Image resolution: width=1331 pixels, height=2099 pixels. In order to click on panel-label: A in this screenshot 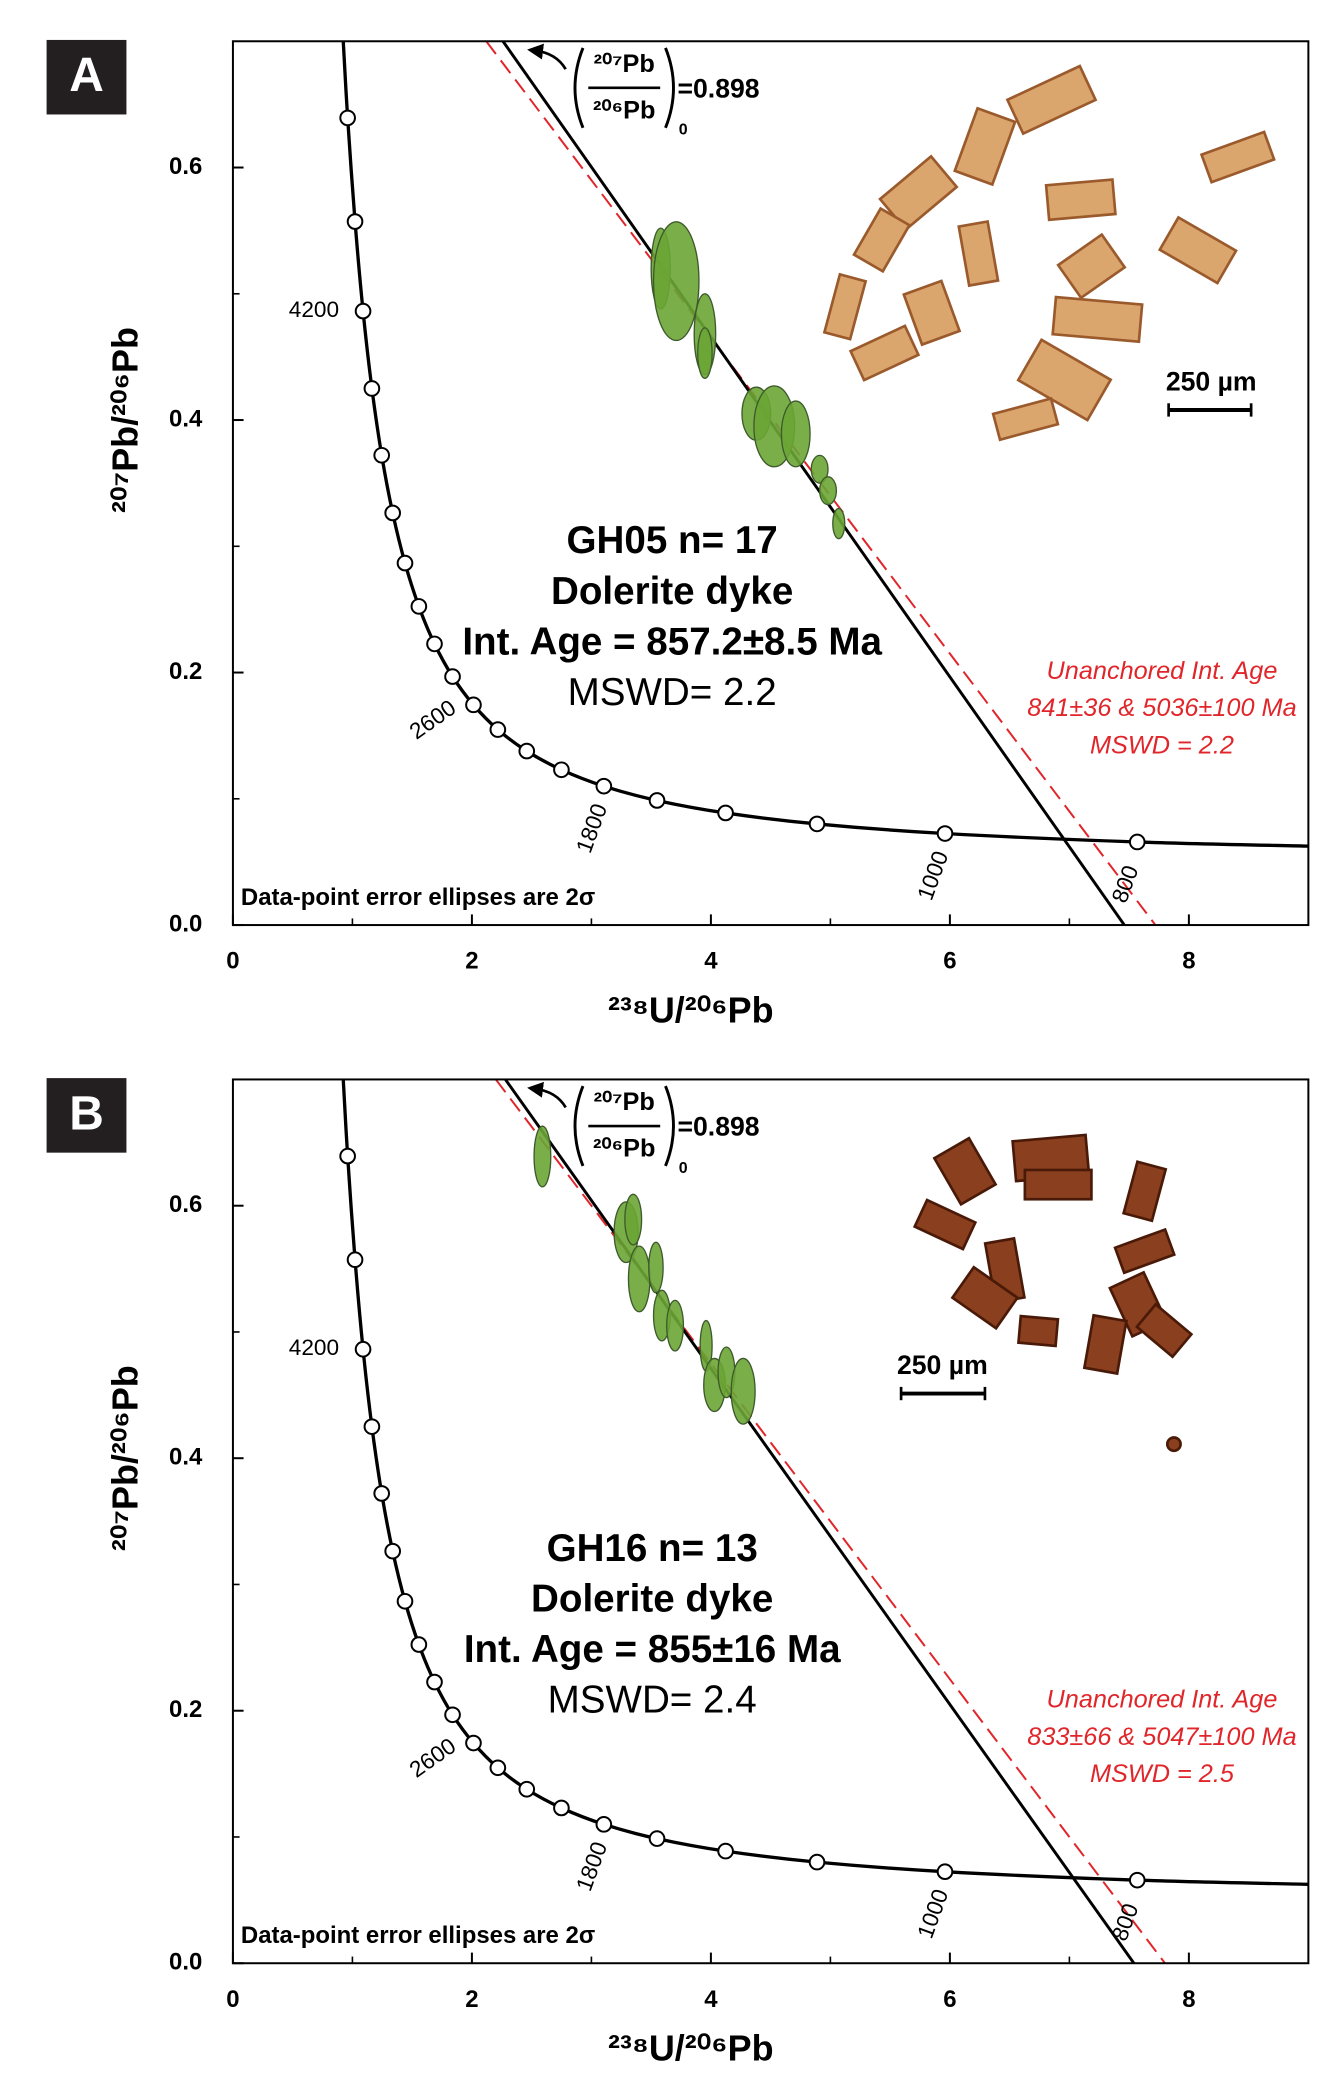, I will do `click(86, 75)`.